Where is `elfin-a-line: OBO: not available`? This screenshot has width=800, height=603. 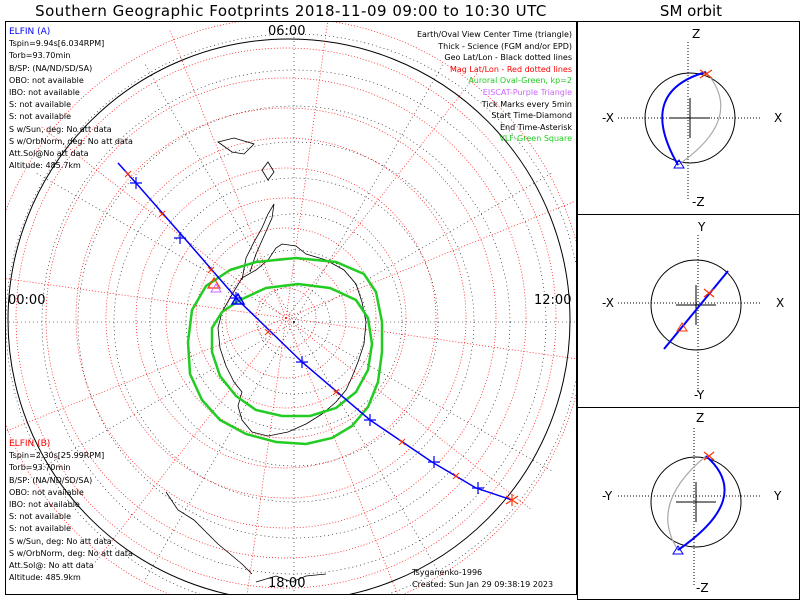
elfin-a-line: OBO: not available is located at coordinates (46, 80).